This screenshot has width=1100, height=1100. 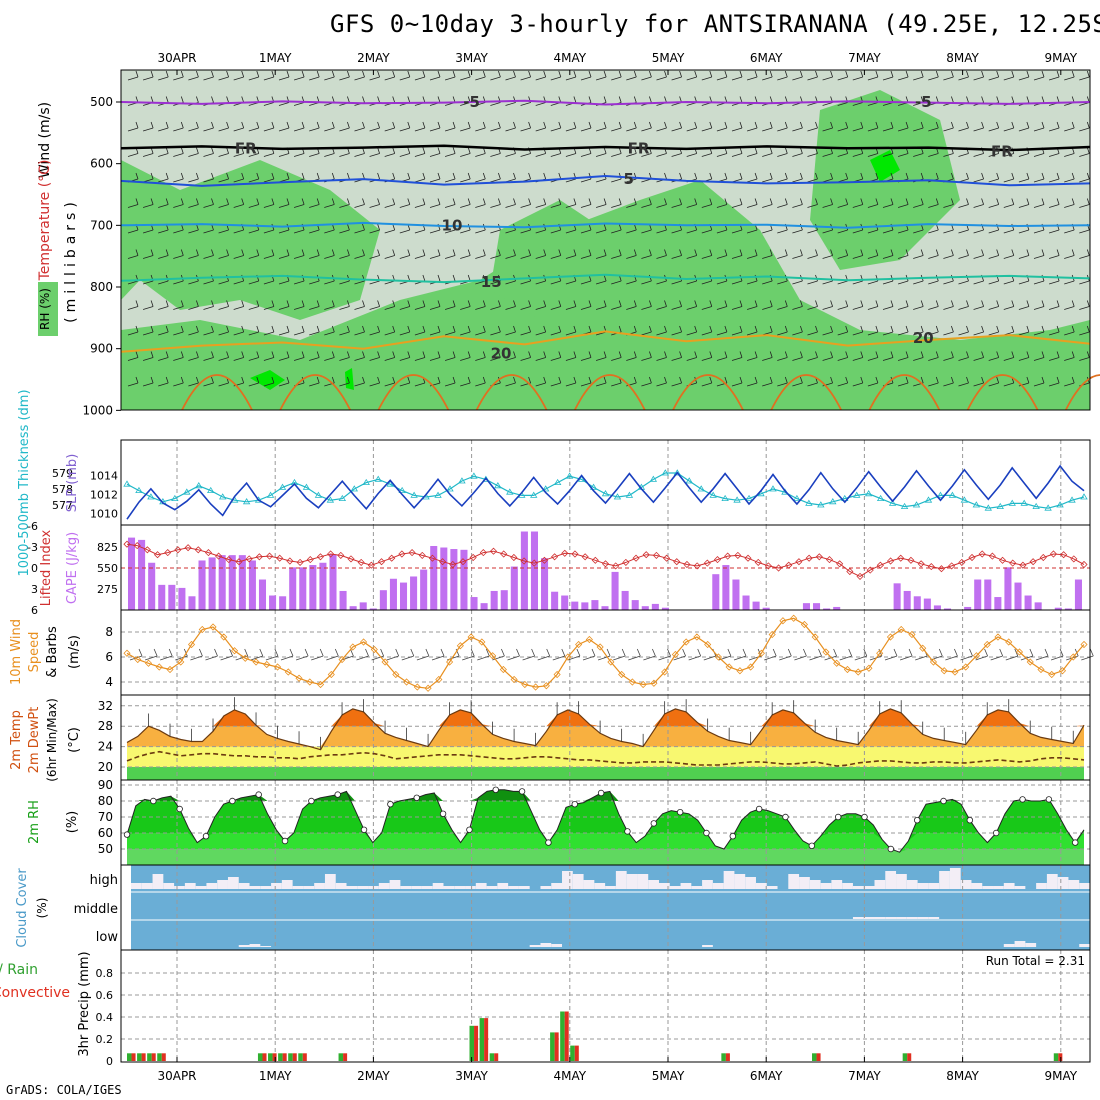 What do you see at coordinates (52, 740) in the screenshot?
I see `ylabel-temp-line3: (6hr Min/Max)` at bounding box center [52, 740].